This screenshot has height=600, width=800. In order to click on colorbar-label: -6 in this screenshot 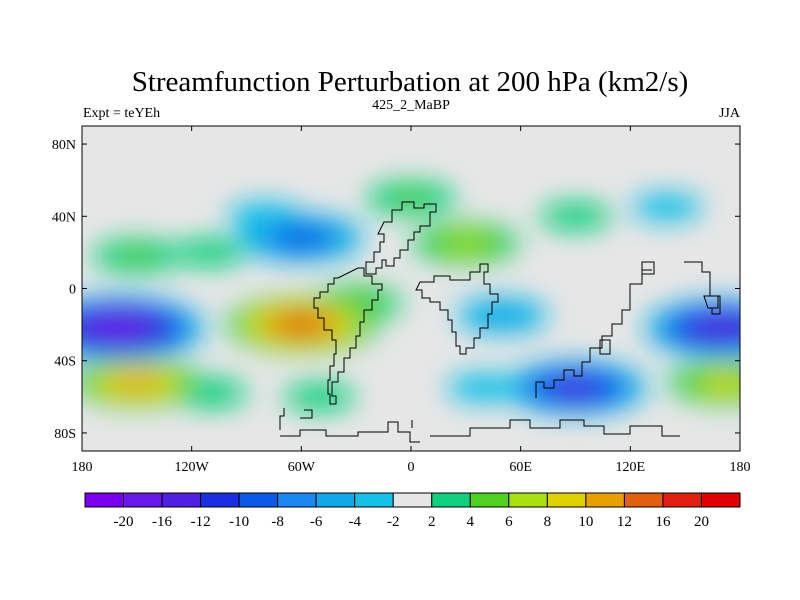, I will do `click(316, 522)`.